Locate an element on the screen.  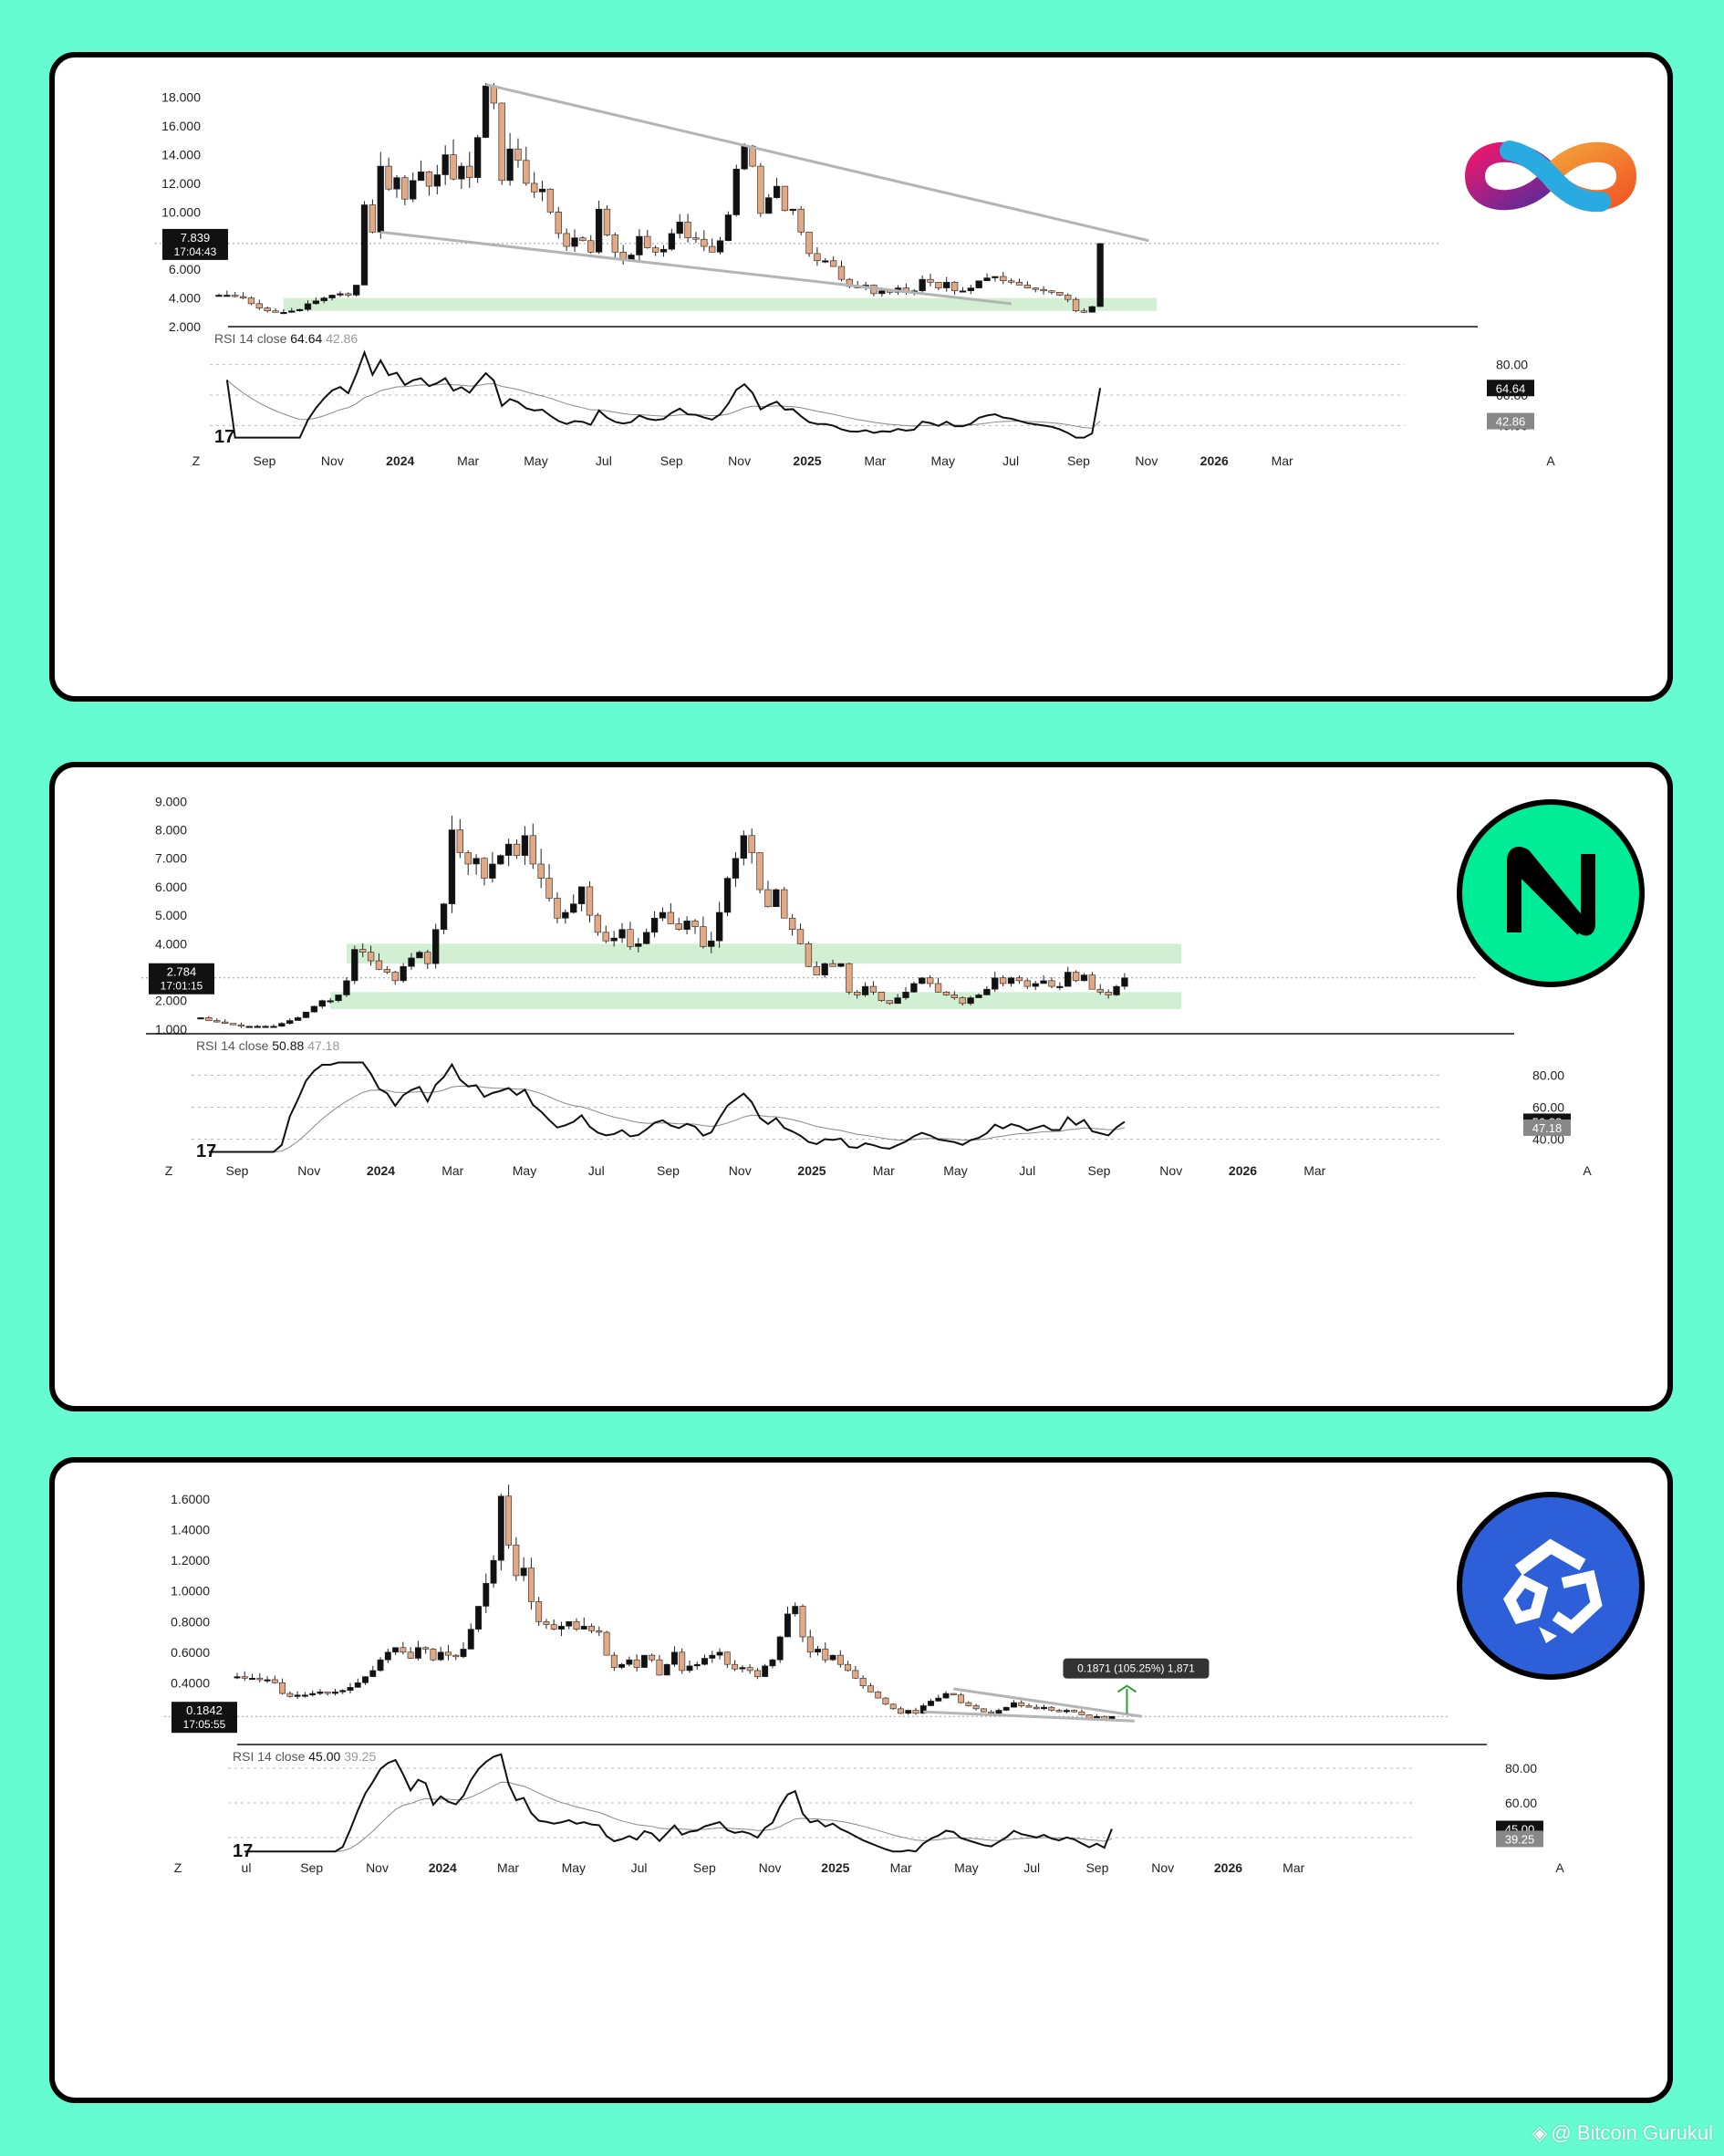
y-tick-label: 4.000 is located at coordinates (185, 299).